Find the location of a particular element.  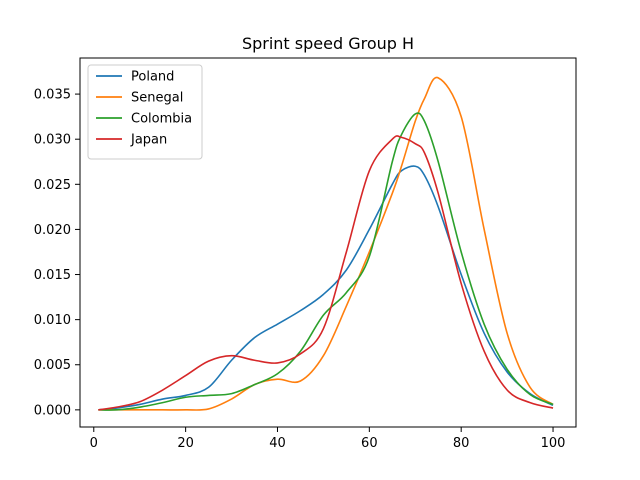

y-tick-label: 0.000 is located at coordinates (52, 410).